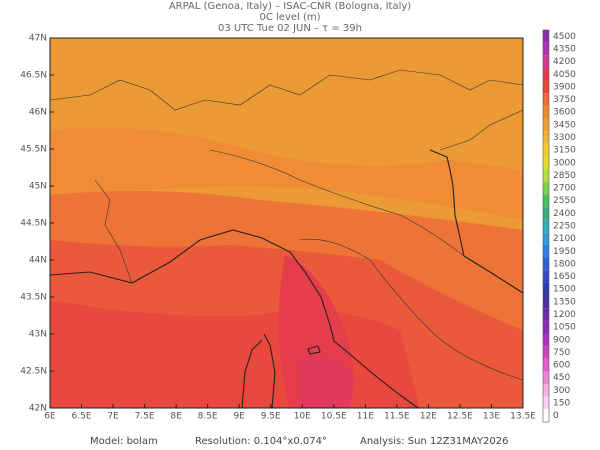  I want to click on colorbar-label: 1500, so click(564, 290).